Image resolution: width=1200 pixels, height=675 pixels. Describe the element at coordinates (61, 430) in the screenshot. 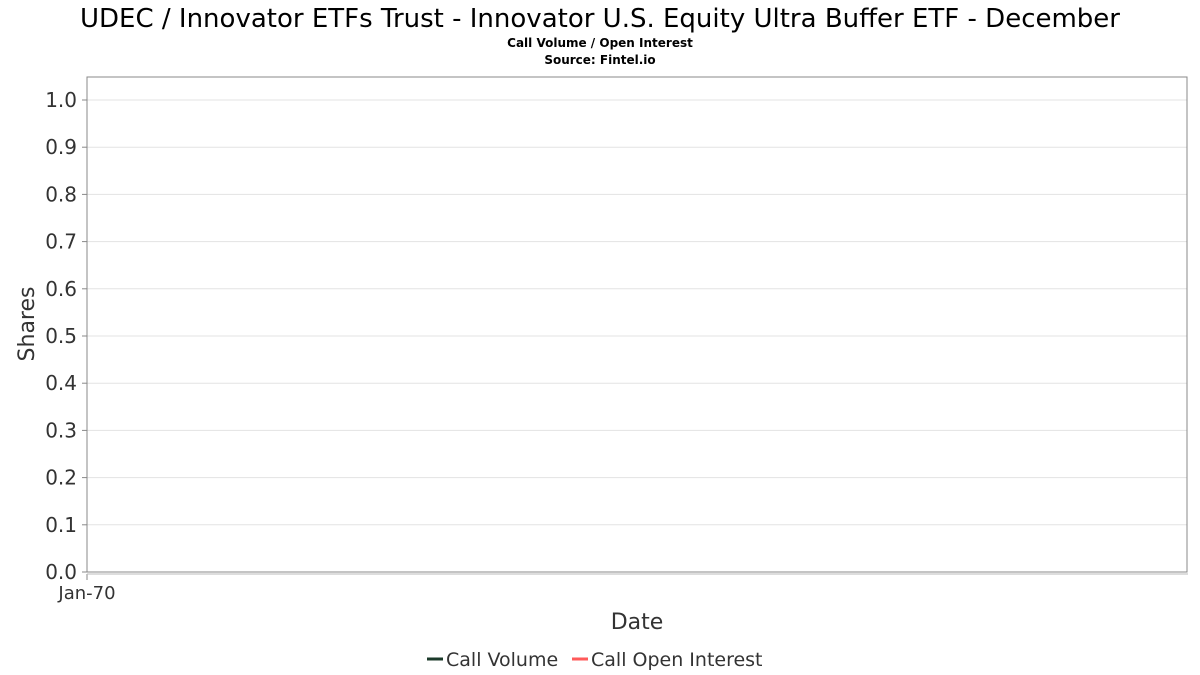

I see `y-tick-label: 0.3` at that location.